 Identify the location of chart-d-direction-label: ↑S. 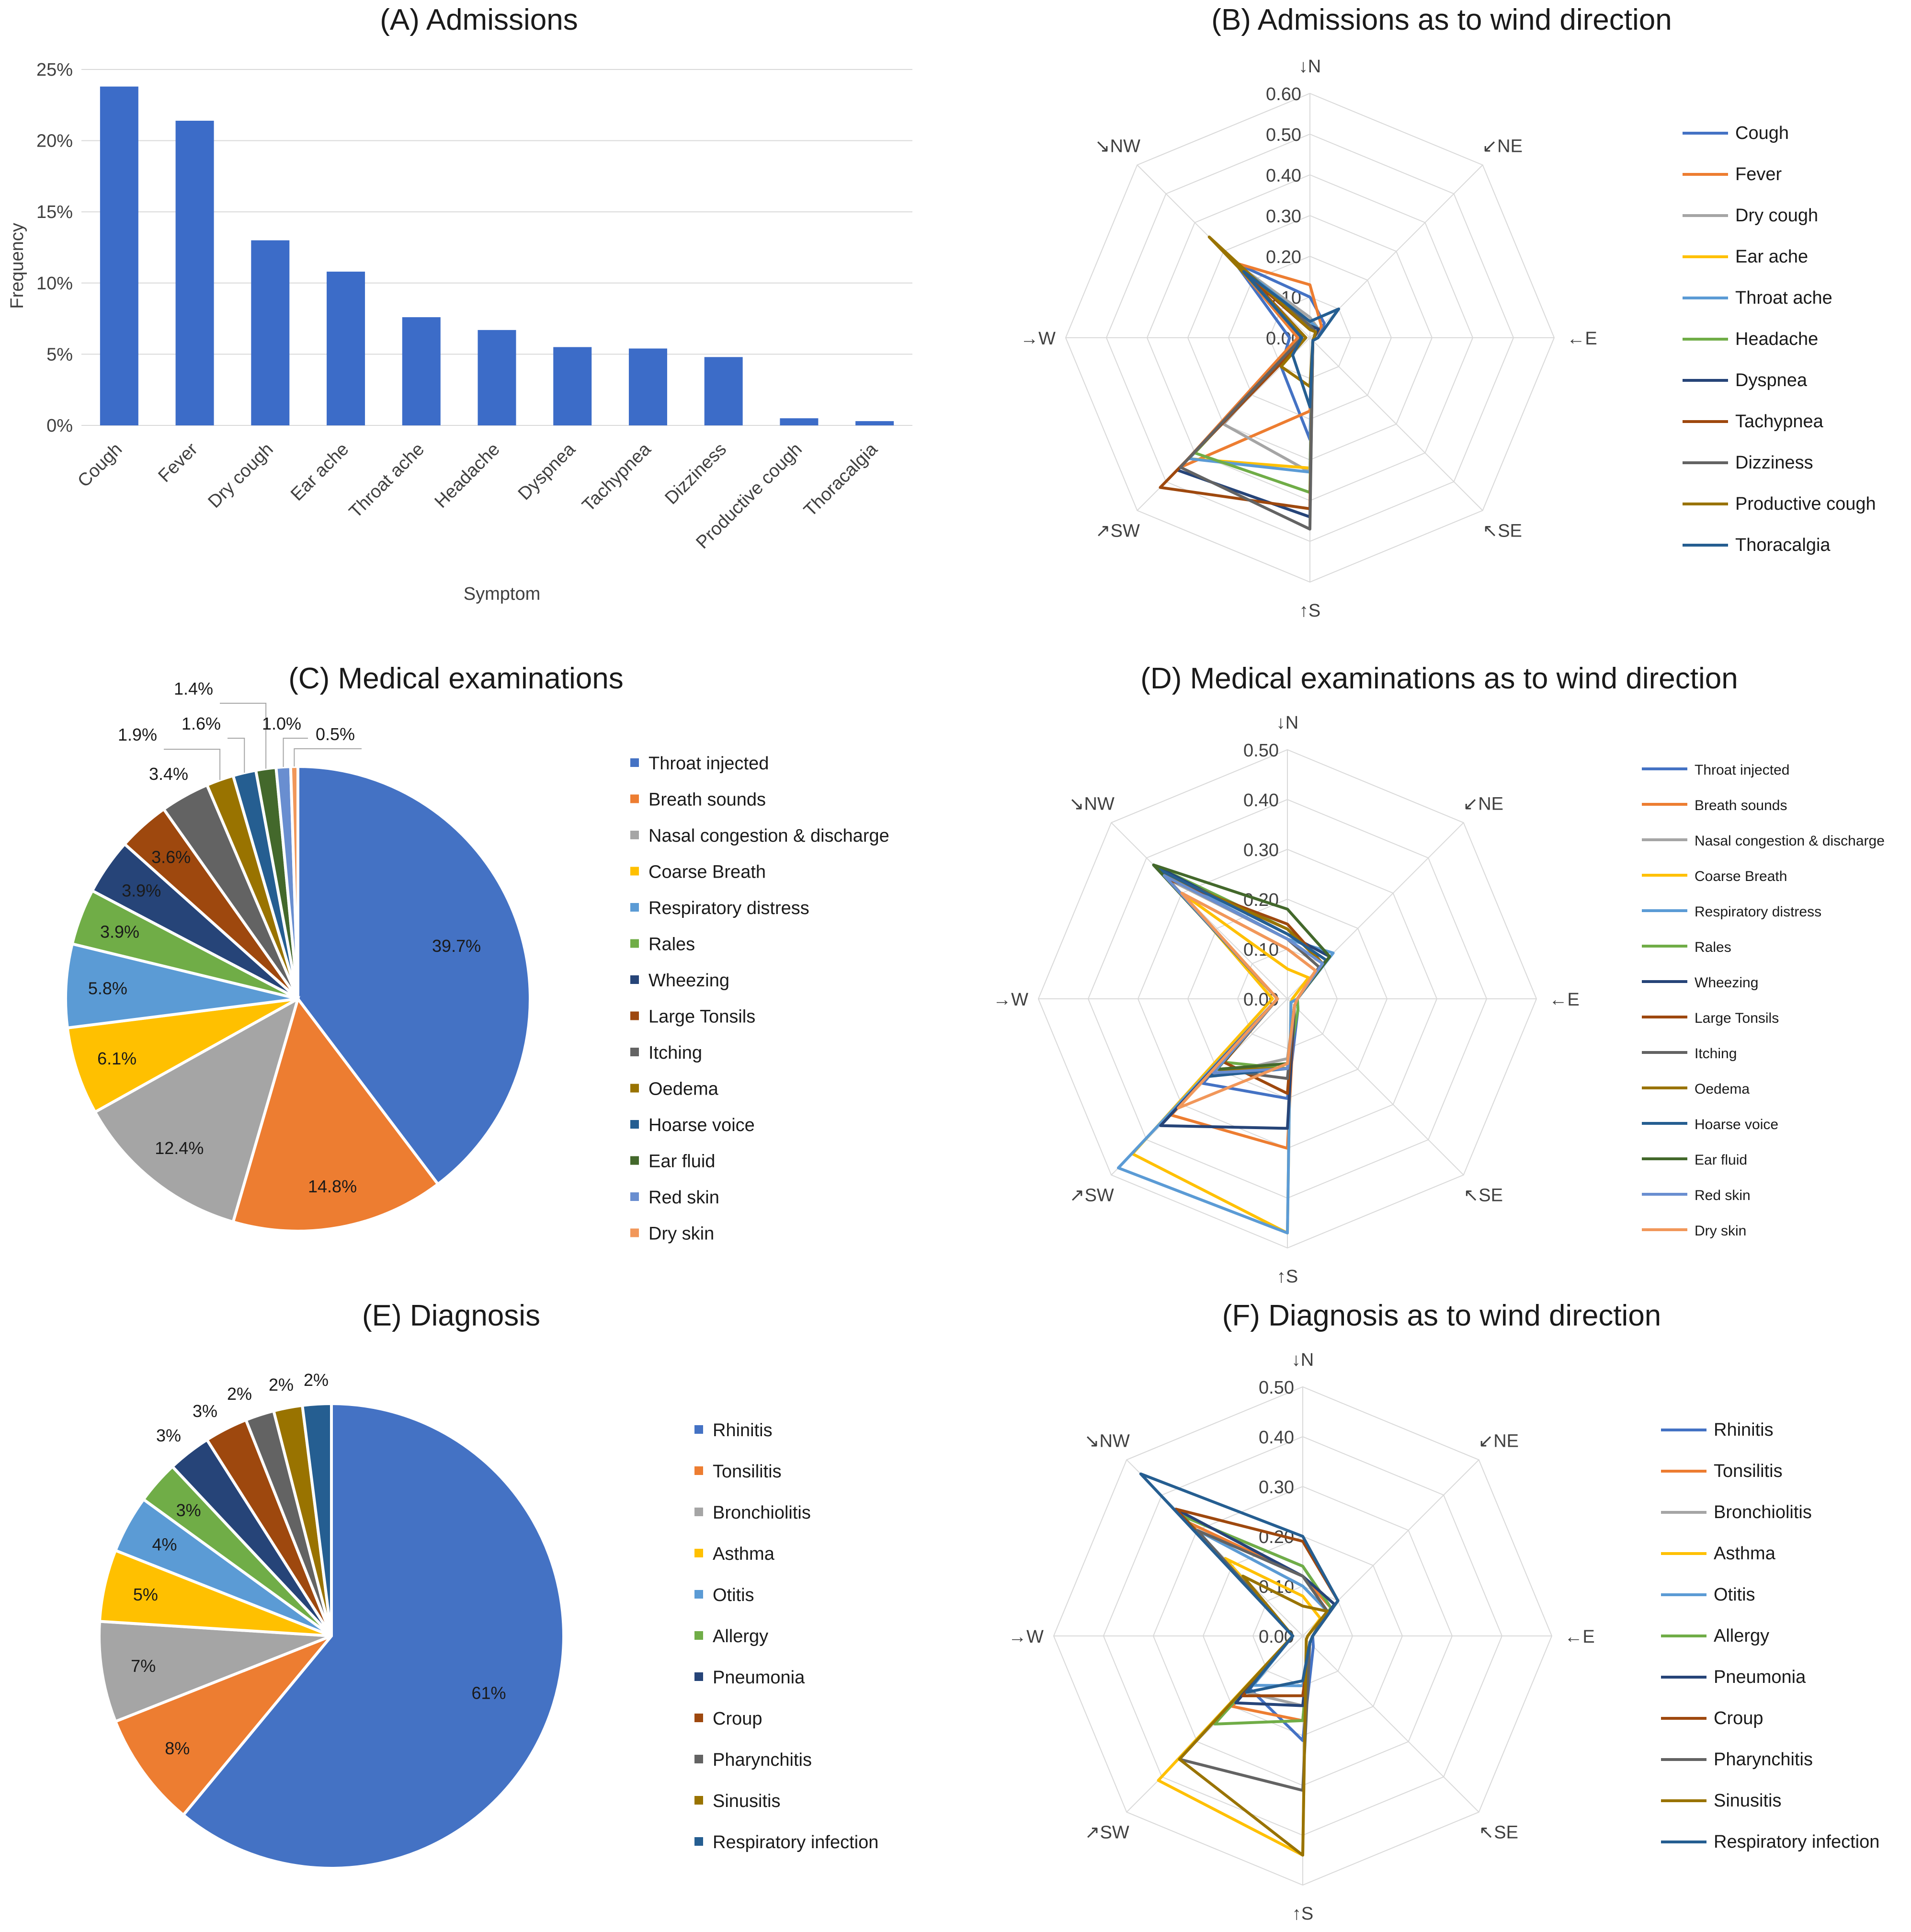
(1287, 1277).